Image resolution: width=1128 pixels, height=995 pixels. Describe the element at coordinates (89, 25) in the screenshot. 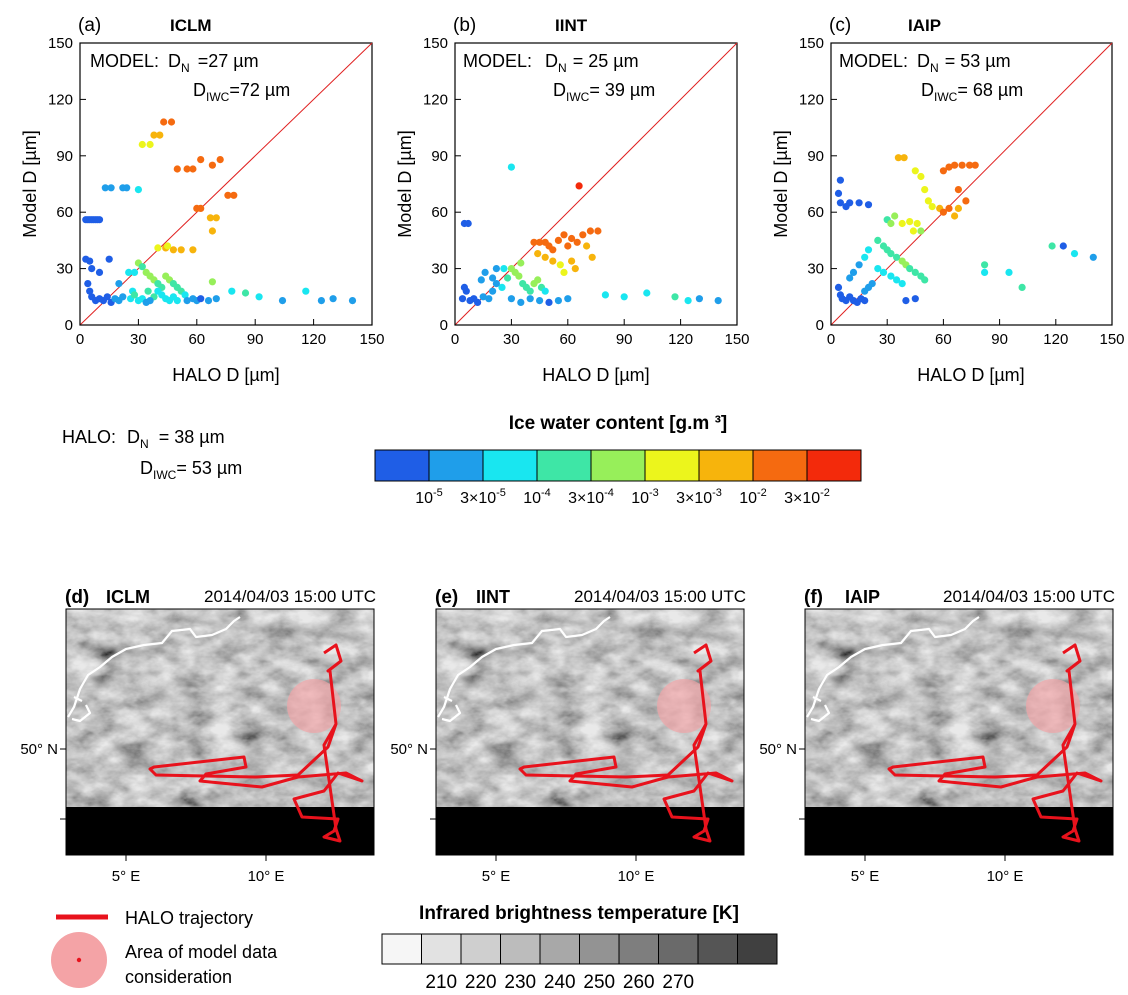

I see `panel-label: (a)` at that location.